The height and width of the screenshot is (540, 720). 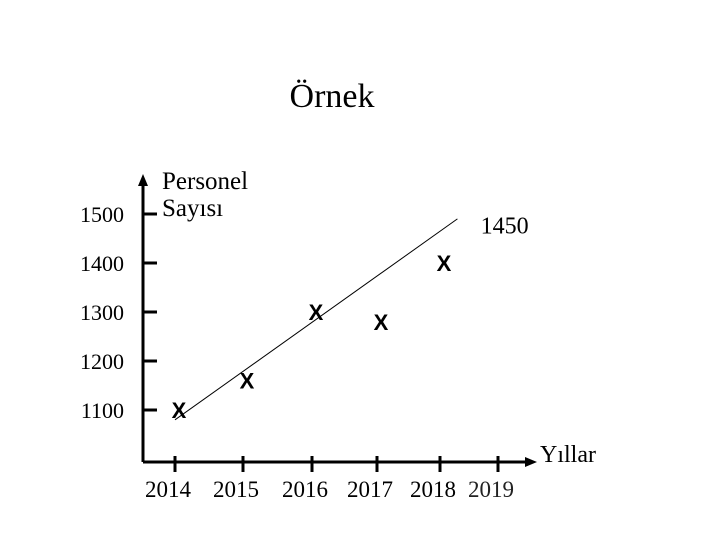 I want to click on y-tick-label: 1100, so click(x=102, y=410).